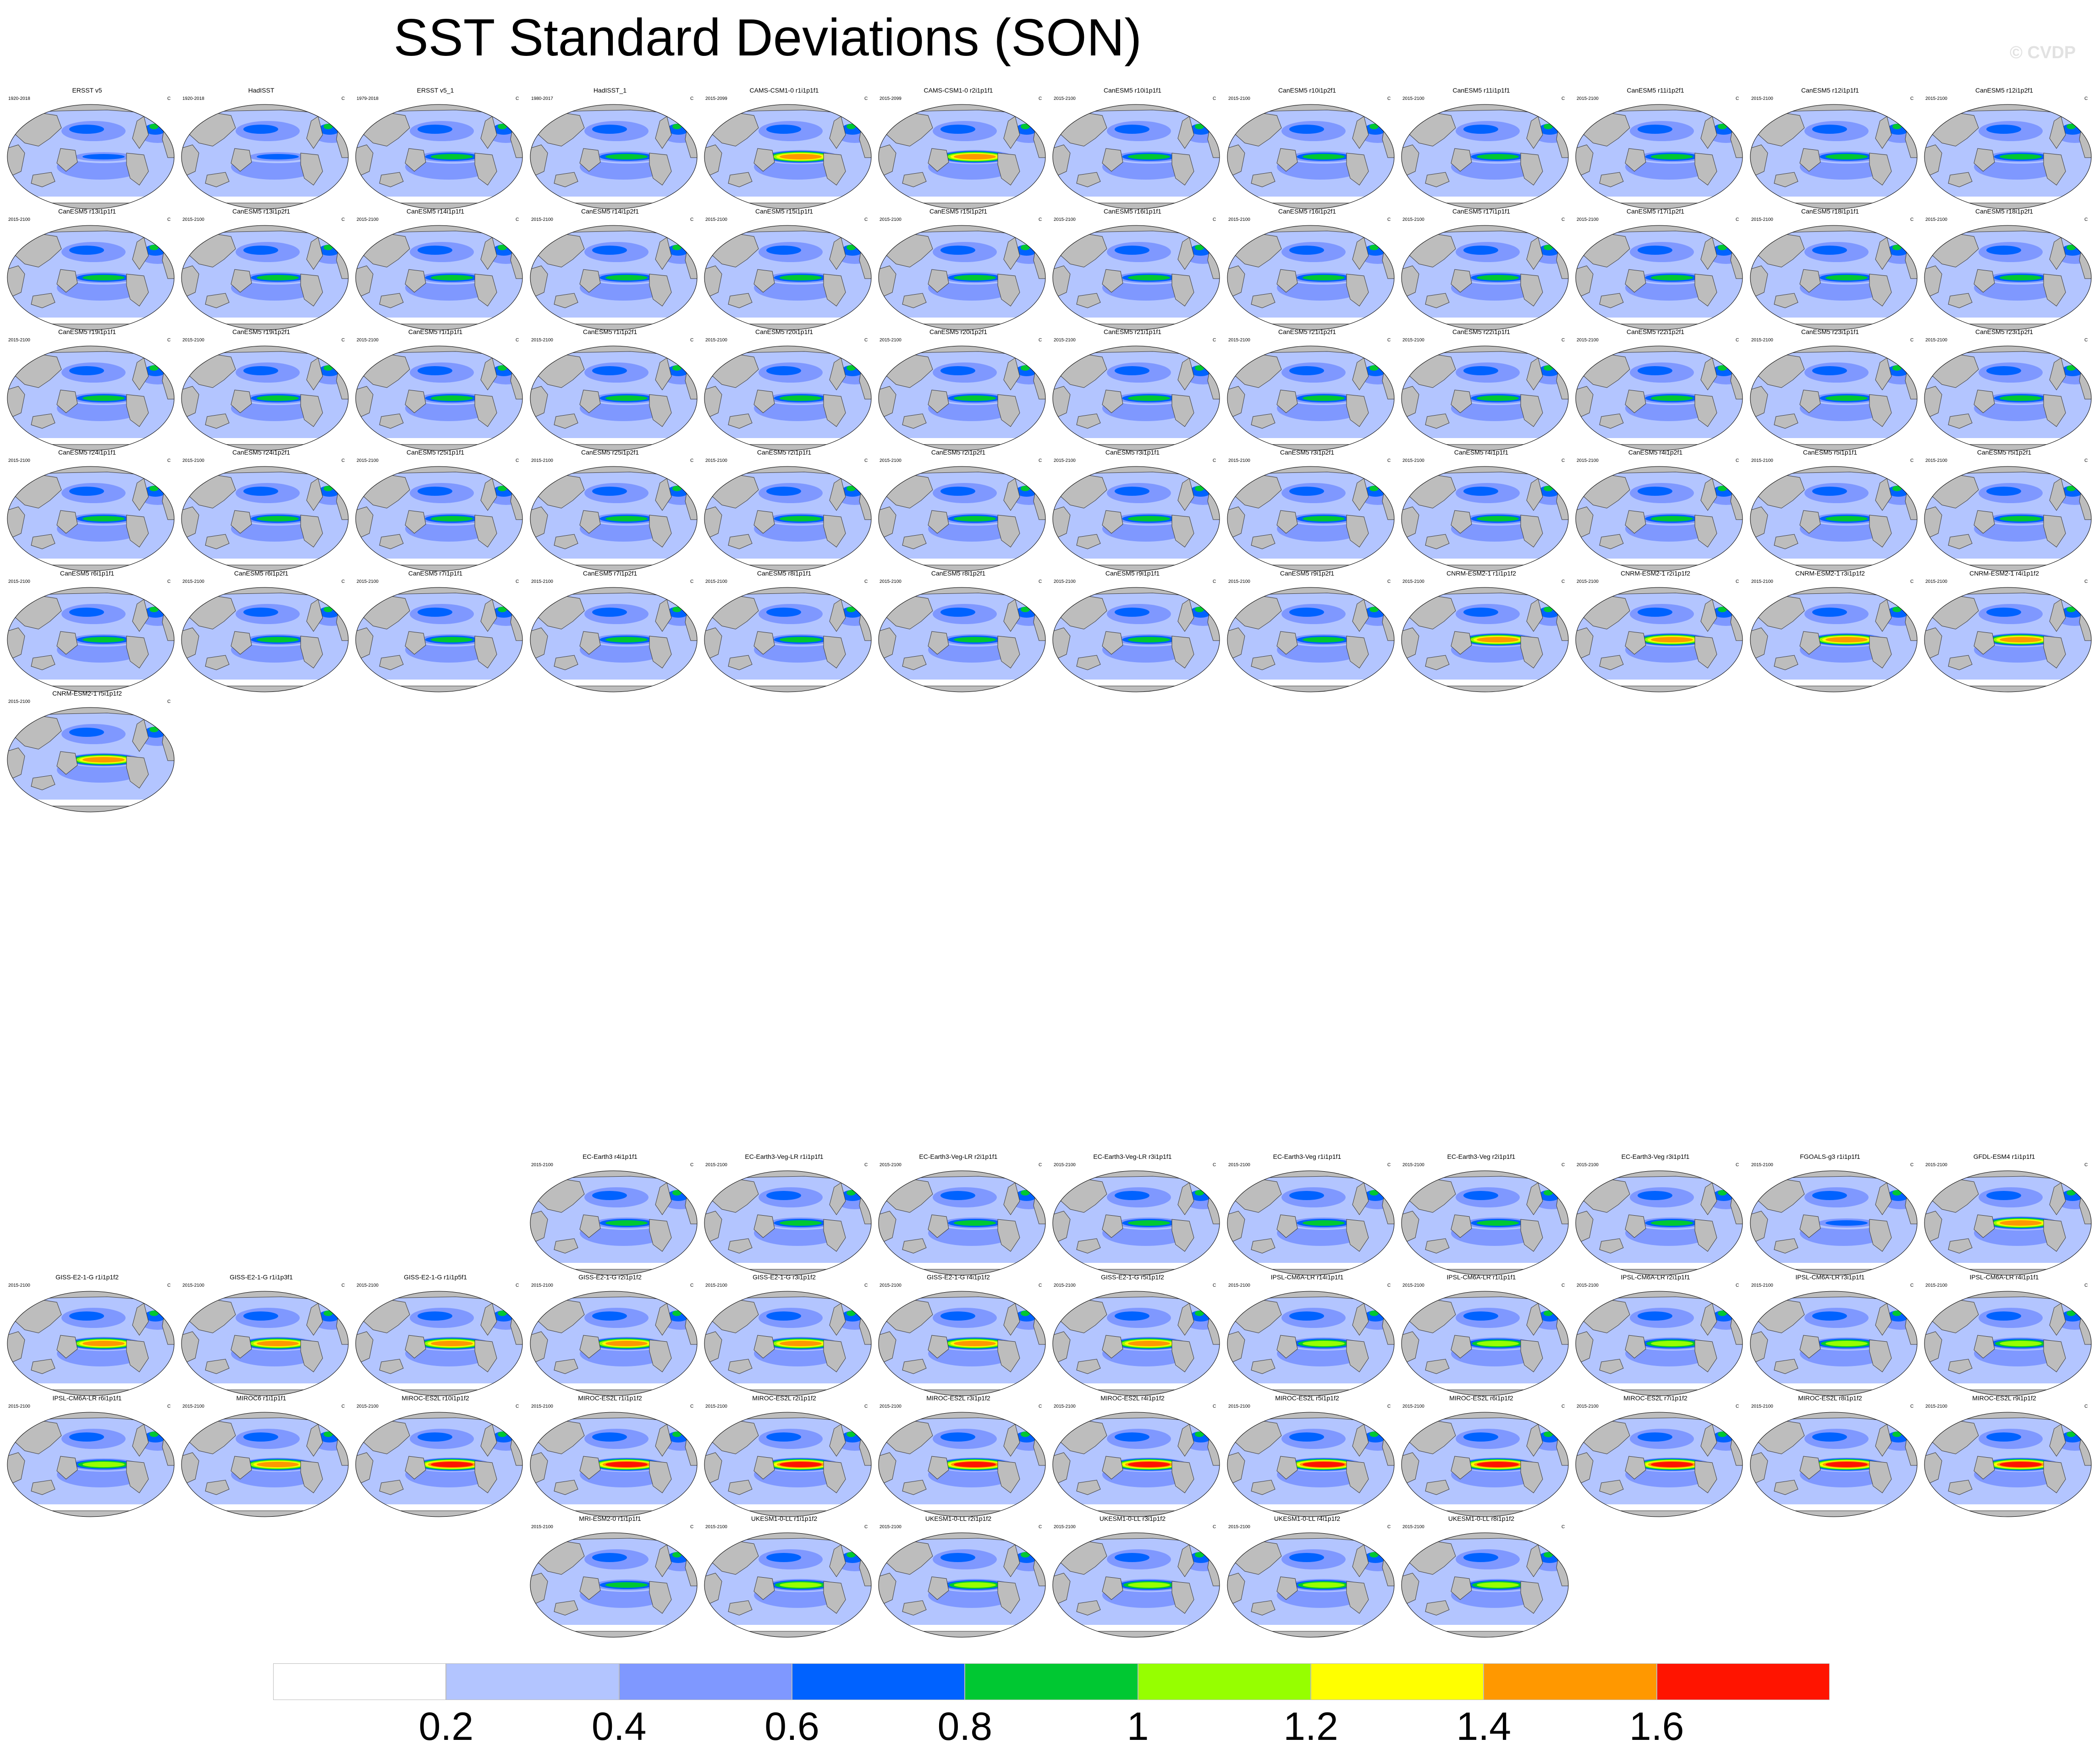 The image size is (2100, 1755). I want to click on panel-title: GFDL-ESM4 r1i1p1f1, so click(2004, 1156).